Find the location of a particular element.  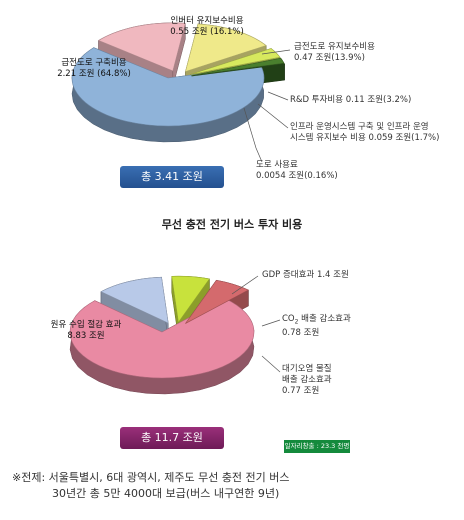

footnote-line-1: ※전제: 서울특별시, 6대 광역시, 제주도 무선 충전 전기 버스 is located at coordinates (151, 477).